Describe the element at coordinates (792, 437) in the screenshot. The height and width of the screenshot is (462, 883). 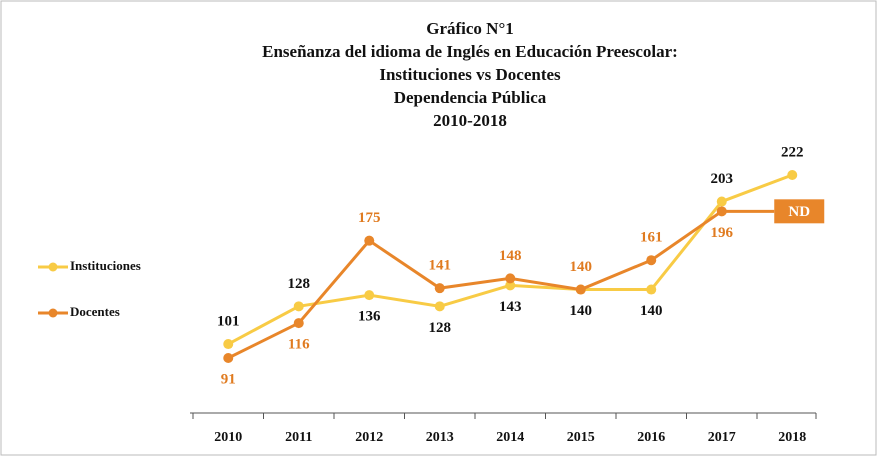
I see `x-tick-label: 2018` at that location.